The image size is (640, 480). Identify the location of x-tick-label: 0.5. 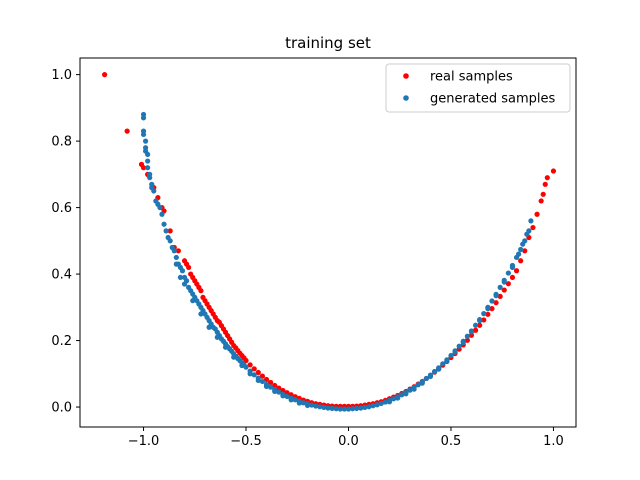
(451, 441).